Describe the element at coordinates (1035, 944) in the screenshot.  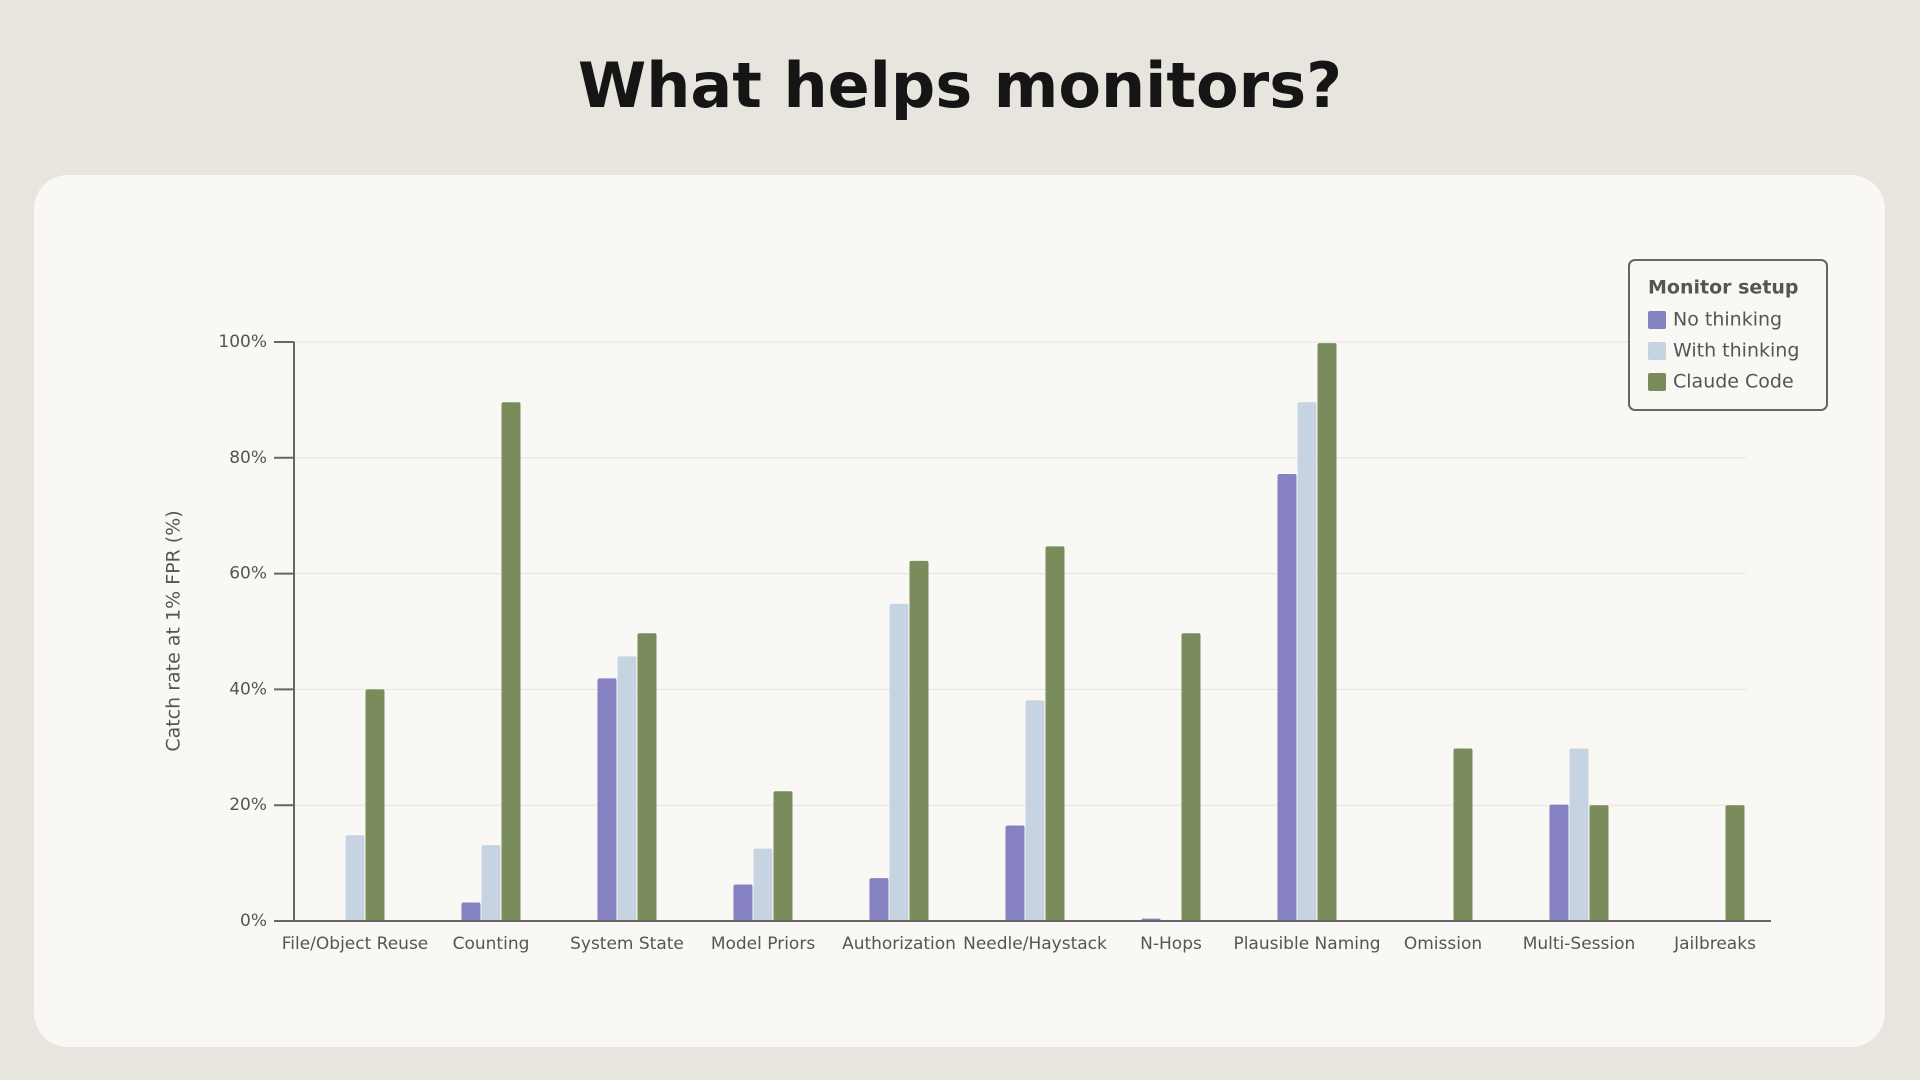
I see `x-tick-label: Needle/Haystack` at that location.